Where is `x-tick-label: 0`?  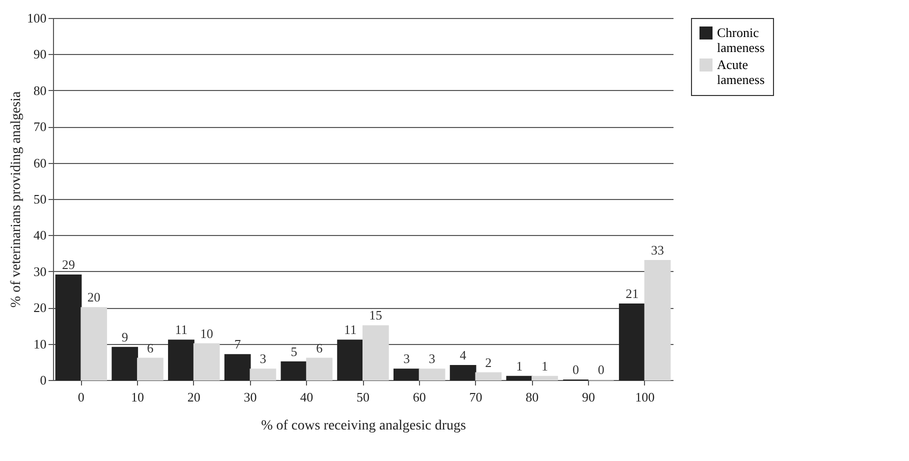
x-tick-label: 0 is located at coordinates (81, 397).